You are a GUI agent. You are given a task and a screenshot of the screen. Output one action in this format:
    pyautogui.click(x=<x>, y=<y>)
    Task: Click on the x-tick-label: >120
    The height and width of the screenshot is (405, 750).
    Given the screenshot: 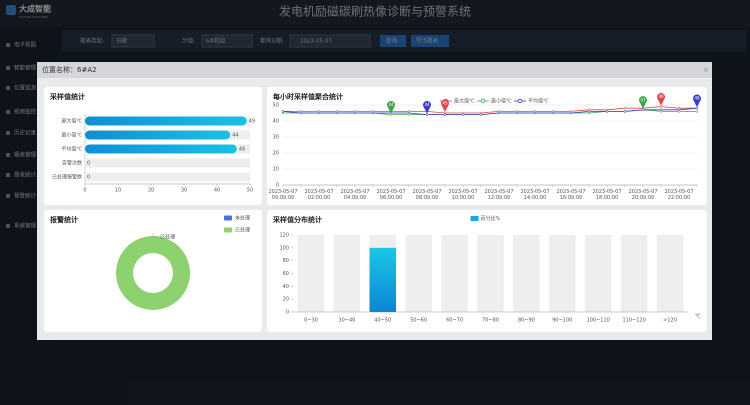 What is the action you would take?
    pyautogui.click(x=670, y=321)
    